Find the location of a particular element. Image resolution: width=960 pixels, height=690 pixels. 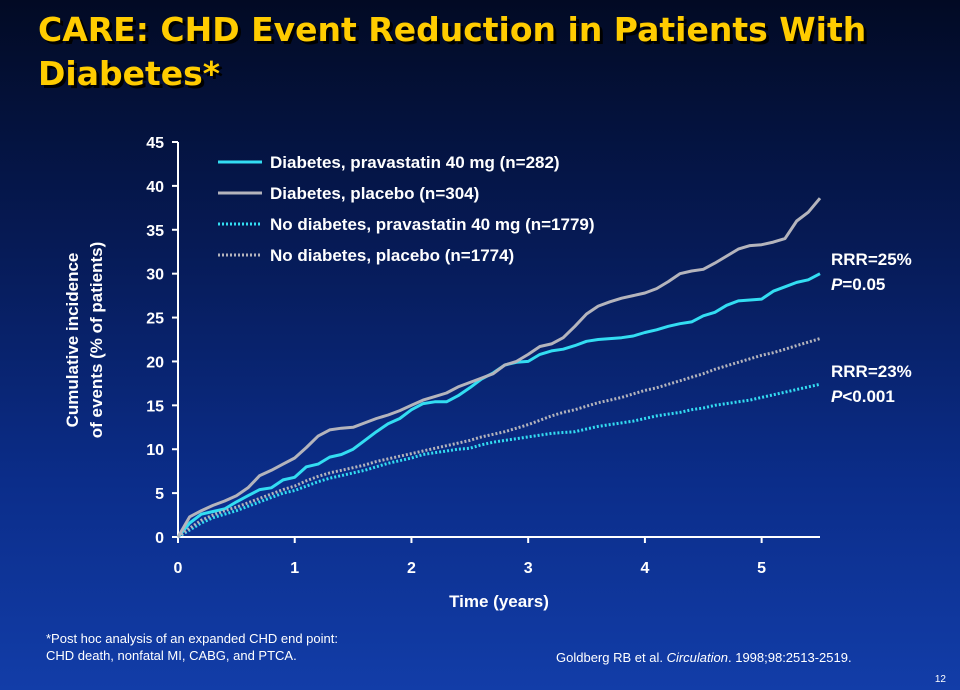

rrr-label-2: RRR=23% is located at coordinates (871, 371).